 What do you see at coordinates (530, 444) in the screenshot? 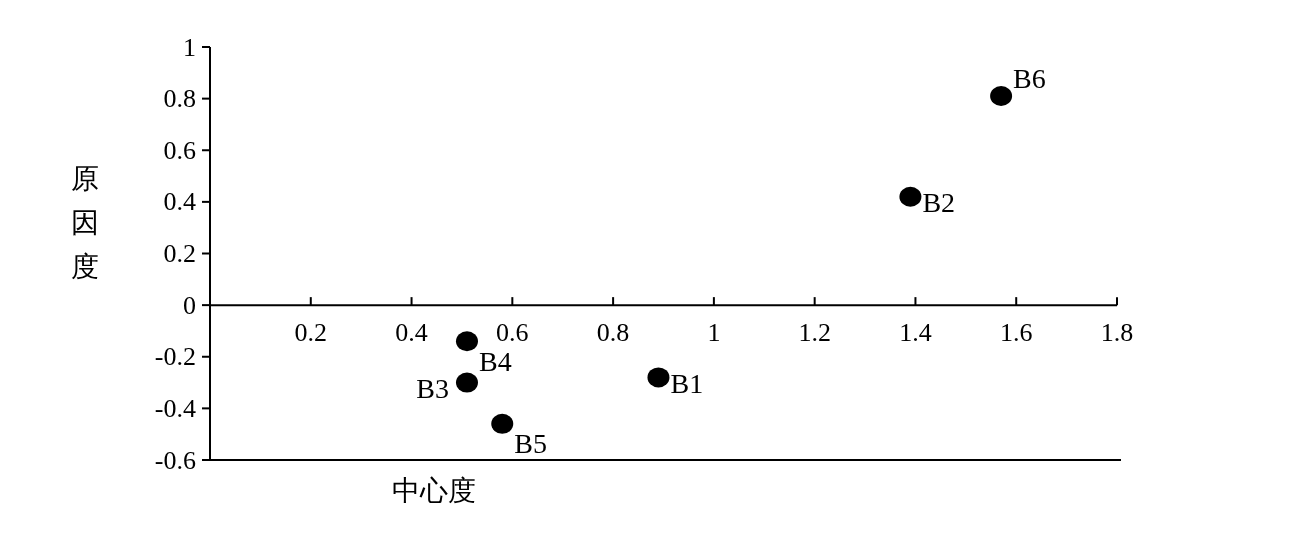
I see `annotation: B5` at bounding box center [530, 444].